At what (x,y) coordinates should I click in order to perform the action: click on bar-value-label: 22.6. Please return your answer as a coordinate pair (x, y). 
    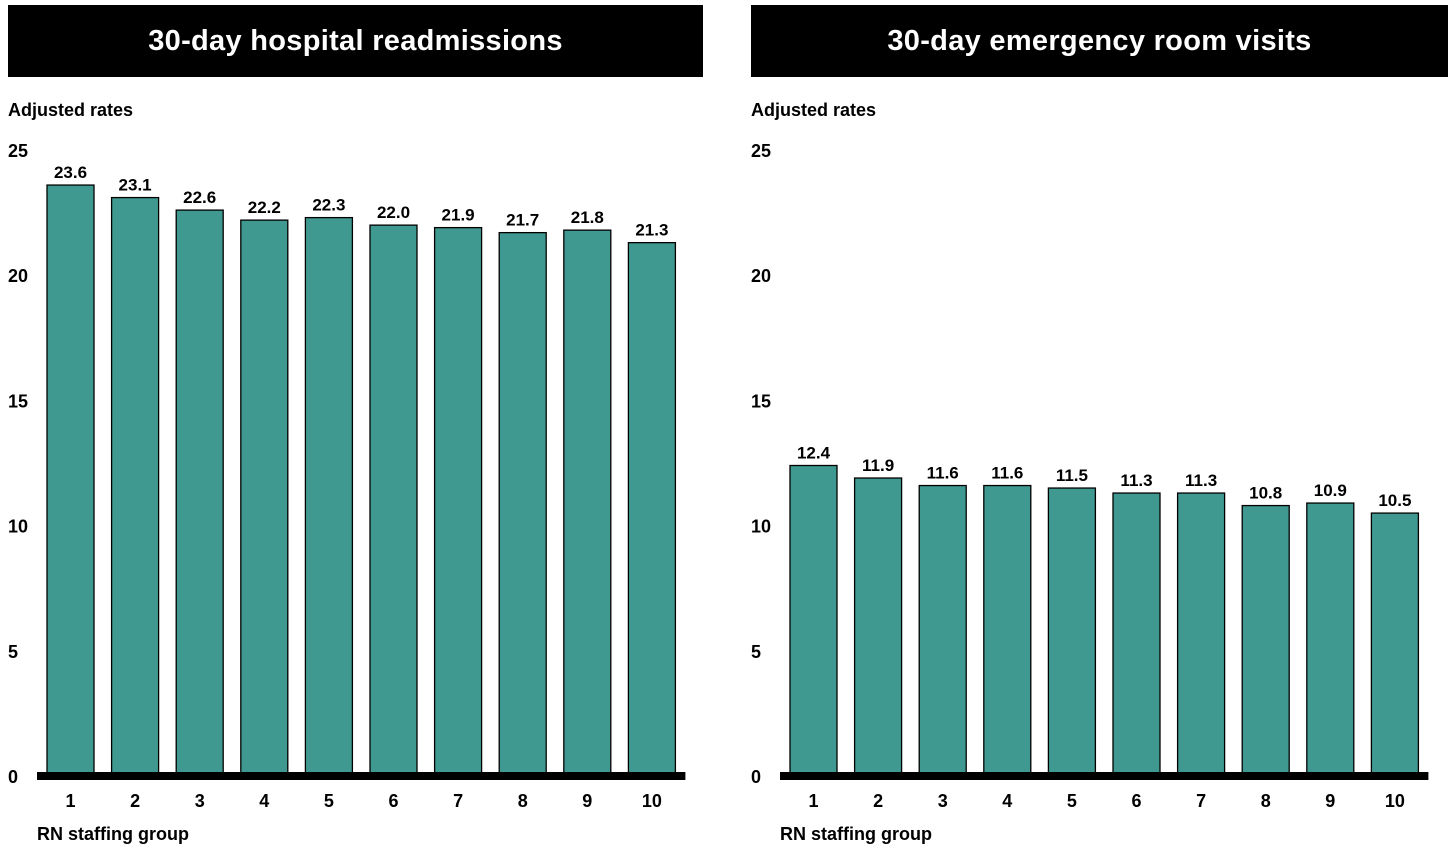
    Looking at the image, I should click on (199, 197).